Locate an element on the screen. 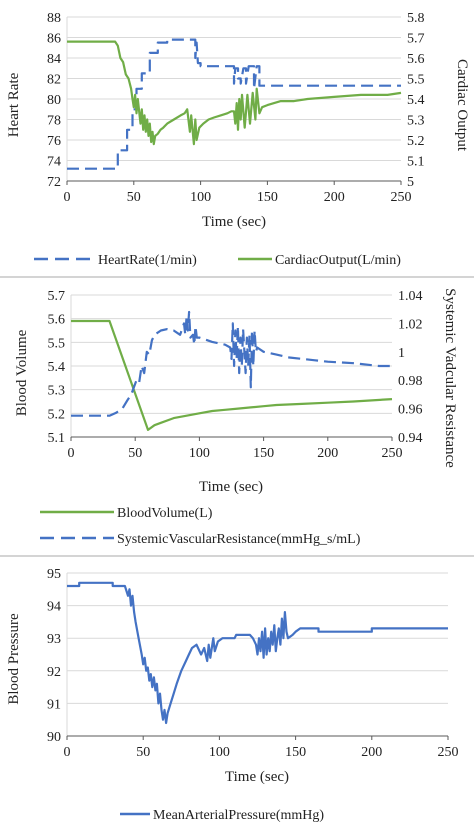 The width and height of the screenshot is (474, 840). y-left-tick-label: 93 is located at coordinates (54, 639).